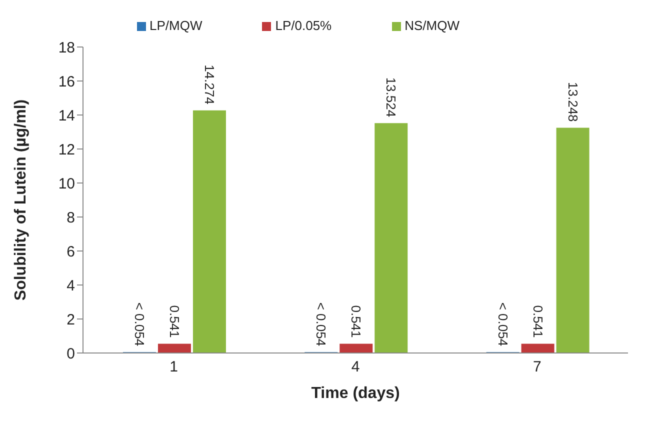 This screenshot has height=425, width=646. I want to click on y-tick-label: 2, so click(70, 319).